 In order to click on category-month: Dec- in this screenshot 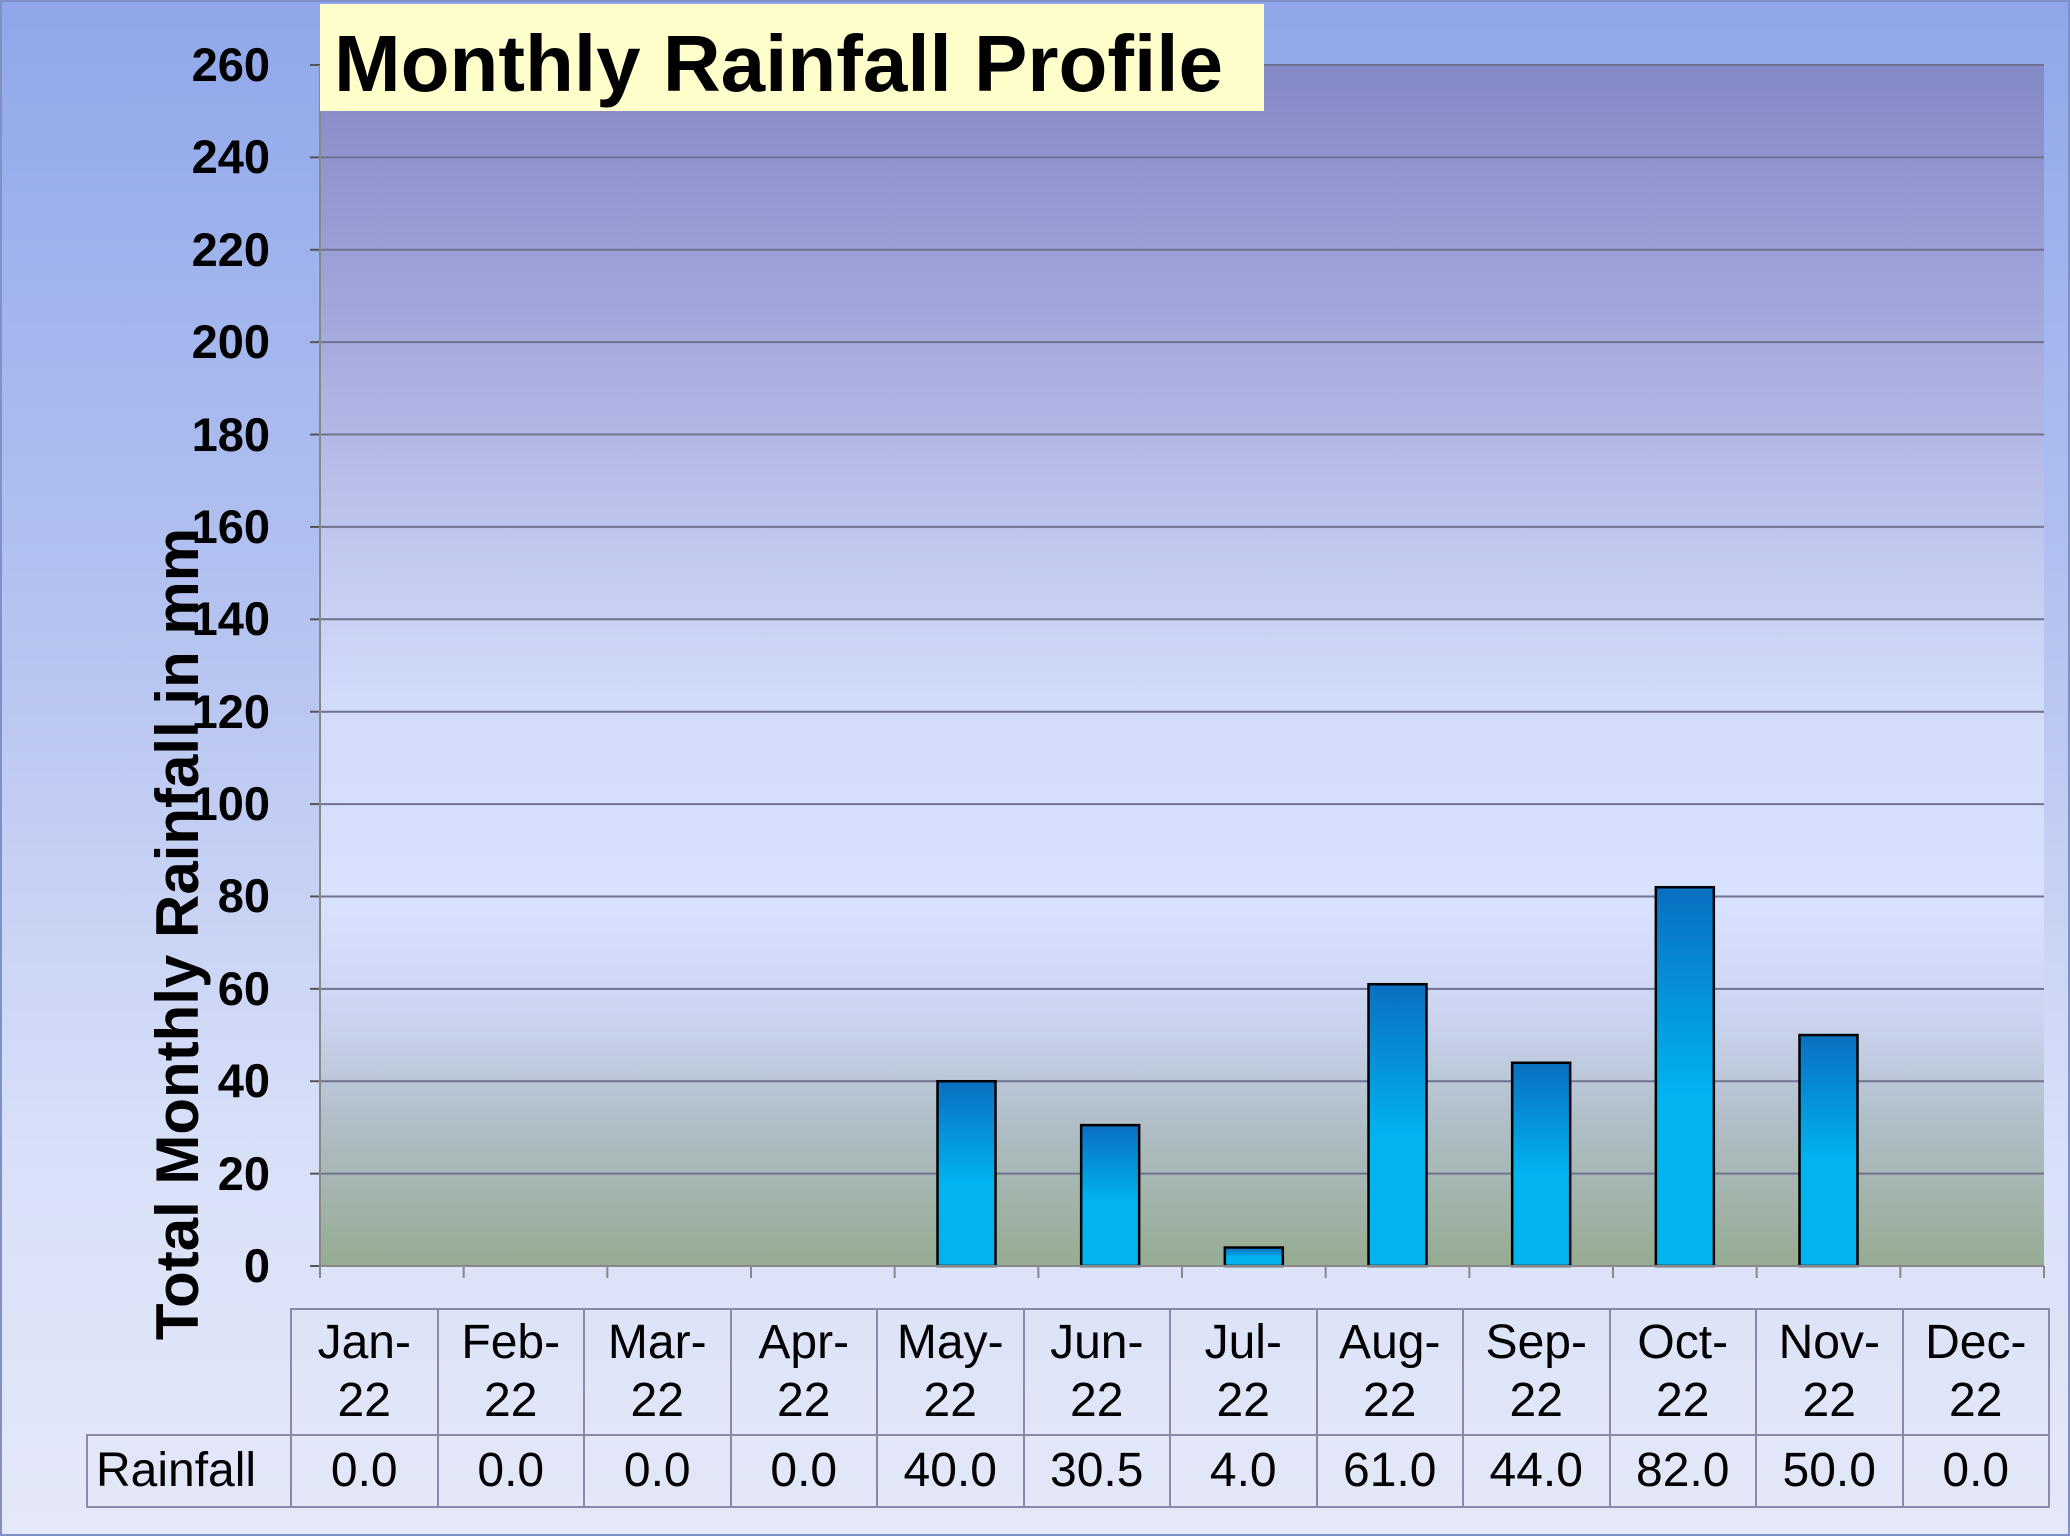, I will do `click(1976, 1342)`.